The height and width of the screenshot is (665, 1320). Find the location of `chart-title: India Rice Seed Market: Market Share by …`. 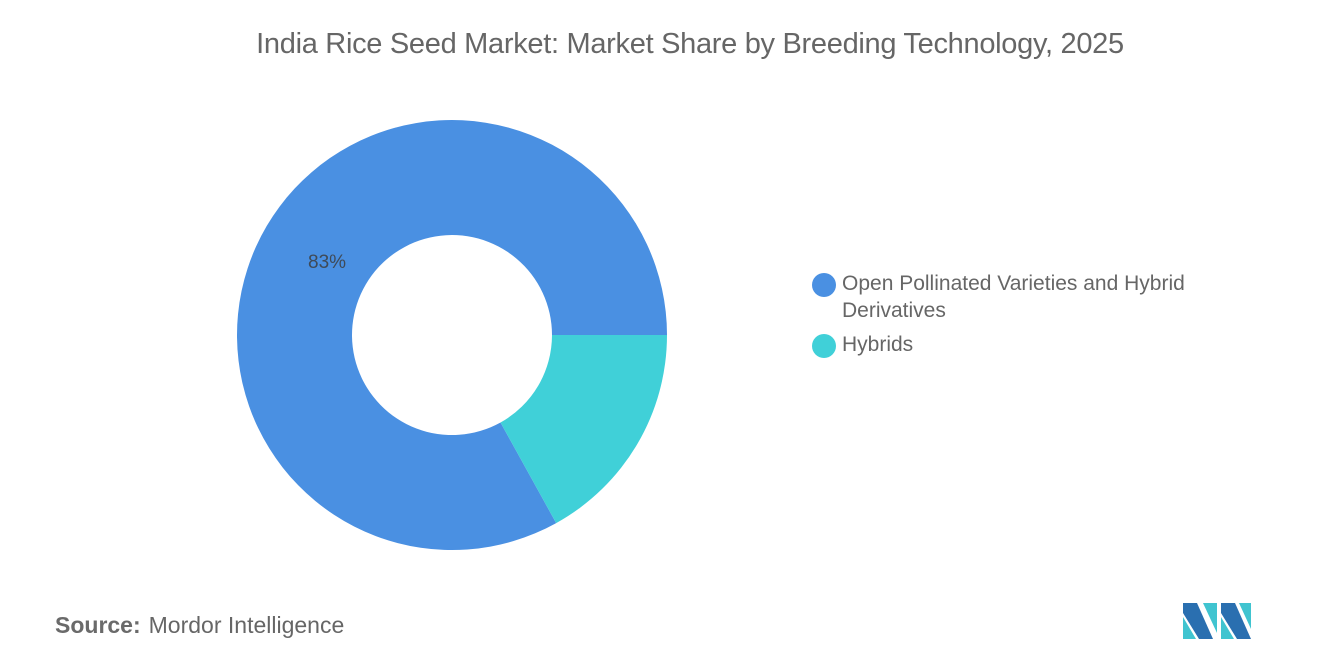

chart-title: India Rice Seed Market: Market Share by … is located at coordinates (690, 44).